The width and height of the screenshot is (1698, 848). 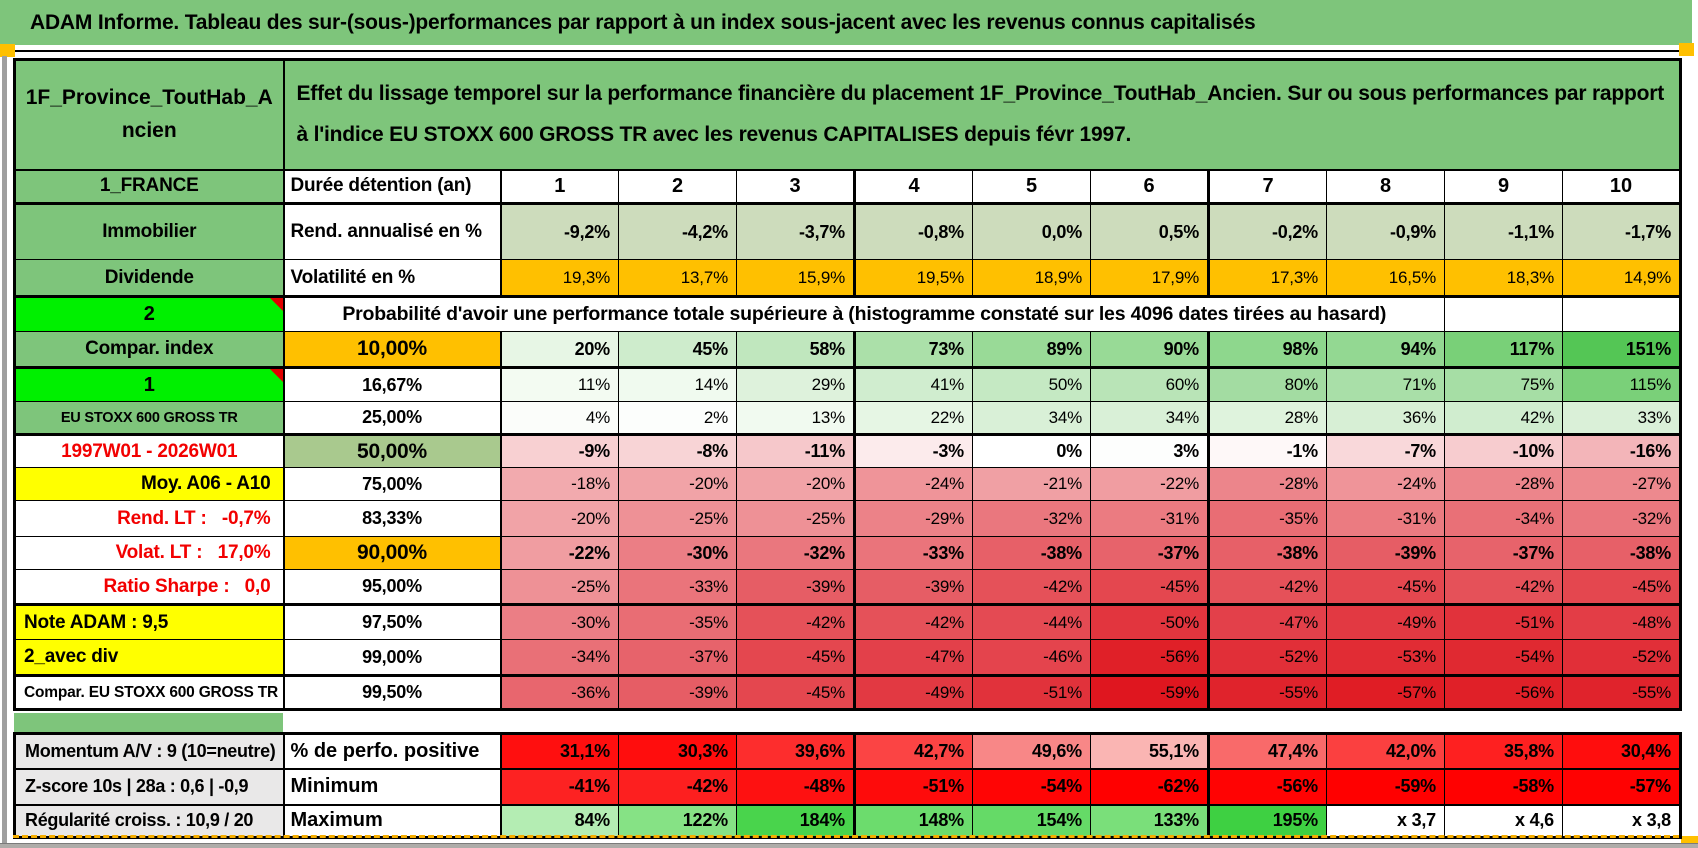 I want to click on row-label-cell: Momentum A/V : 9 (10=neutre), so click(x=149, y=751).